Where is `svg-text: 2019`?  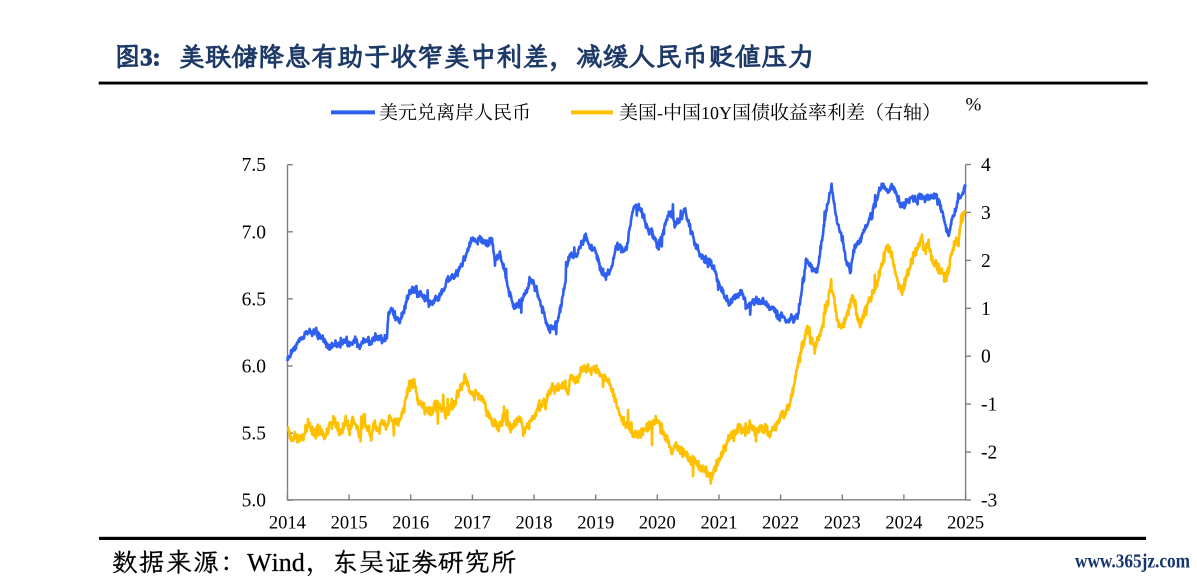 svg-text: 2019 is located at coordinates (595, 524).